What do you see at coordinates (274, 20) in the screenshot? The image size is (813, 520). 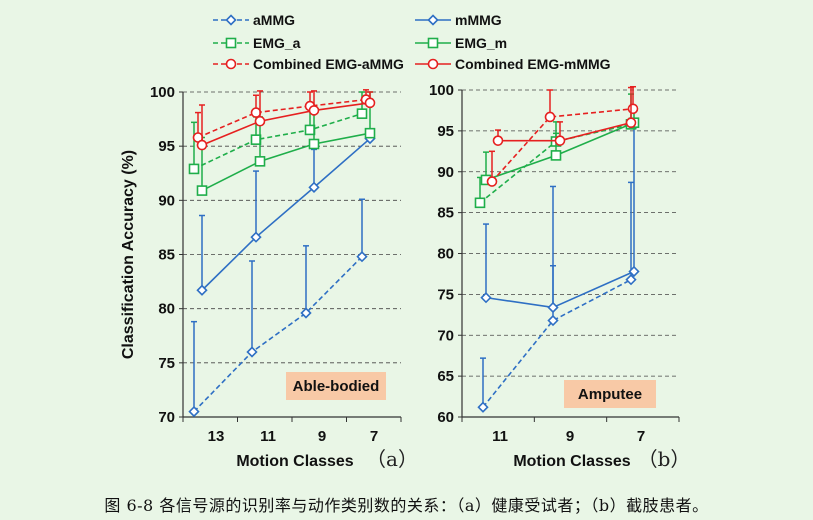 I see `legend-label: aMMG` at bounding box center [274, 20].